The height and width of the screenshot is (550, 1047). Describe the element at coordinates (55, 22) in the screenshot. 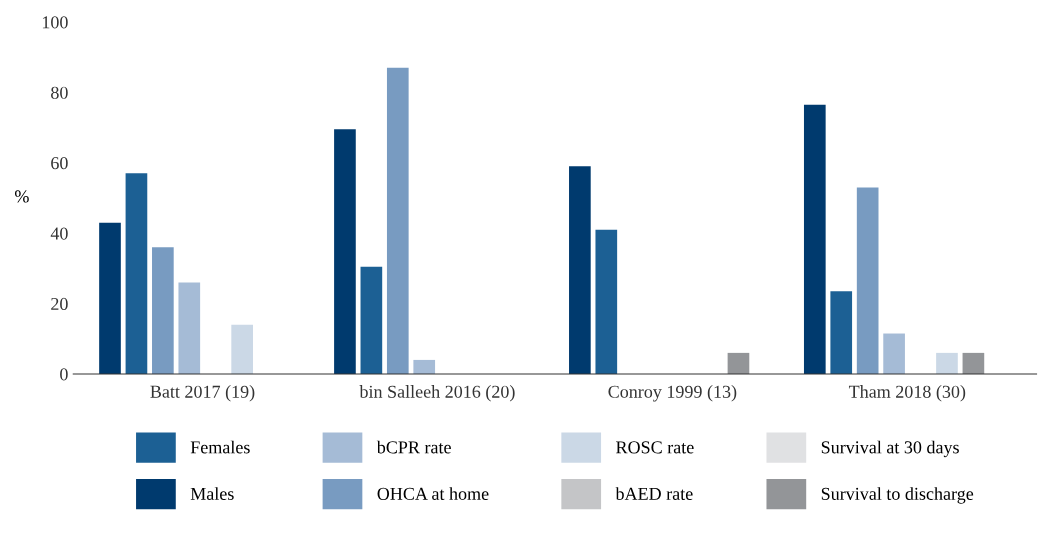

I see `y-tick-label: 100` at that location.